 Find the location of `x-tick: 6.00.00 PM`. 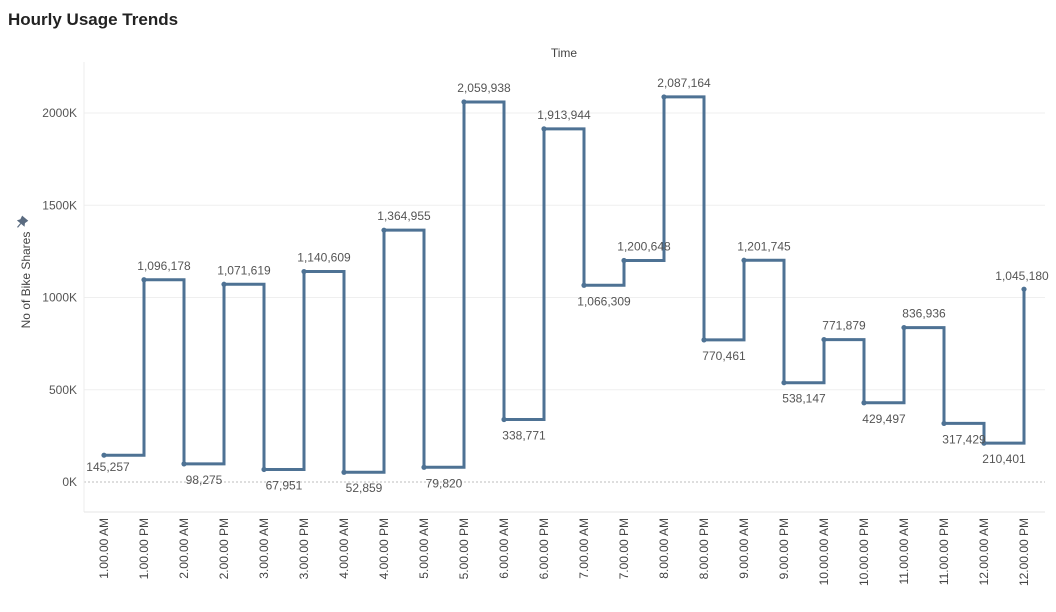

x-tick: 6.00.00 PM is located at coordinates (544, 548).